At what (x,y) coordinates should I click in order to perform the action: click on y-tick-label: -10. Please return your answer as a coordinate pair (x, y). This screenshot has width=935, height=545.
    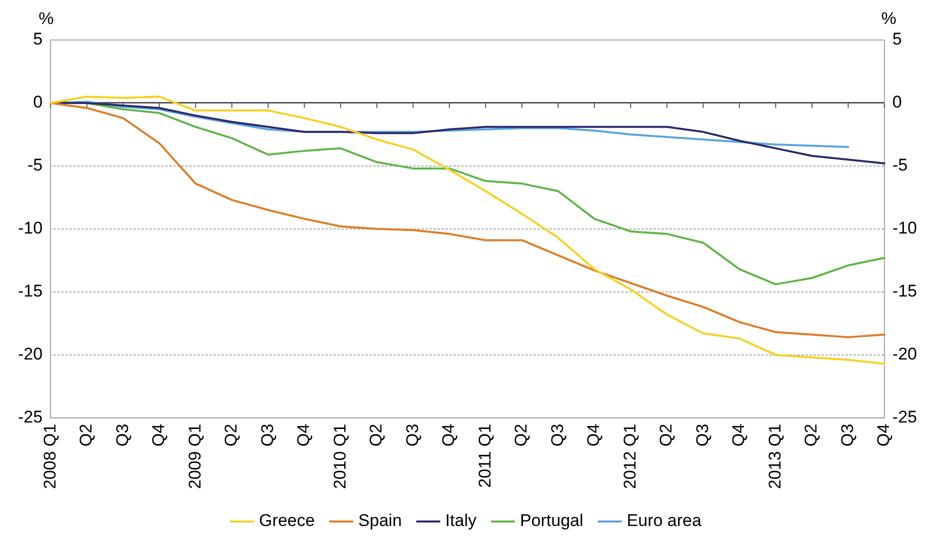
    Looking at the image, I should click on (30, 228).